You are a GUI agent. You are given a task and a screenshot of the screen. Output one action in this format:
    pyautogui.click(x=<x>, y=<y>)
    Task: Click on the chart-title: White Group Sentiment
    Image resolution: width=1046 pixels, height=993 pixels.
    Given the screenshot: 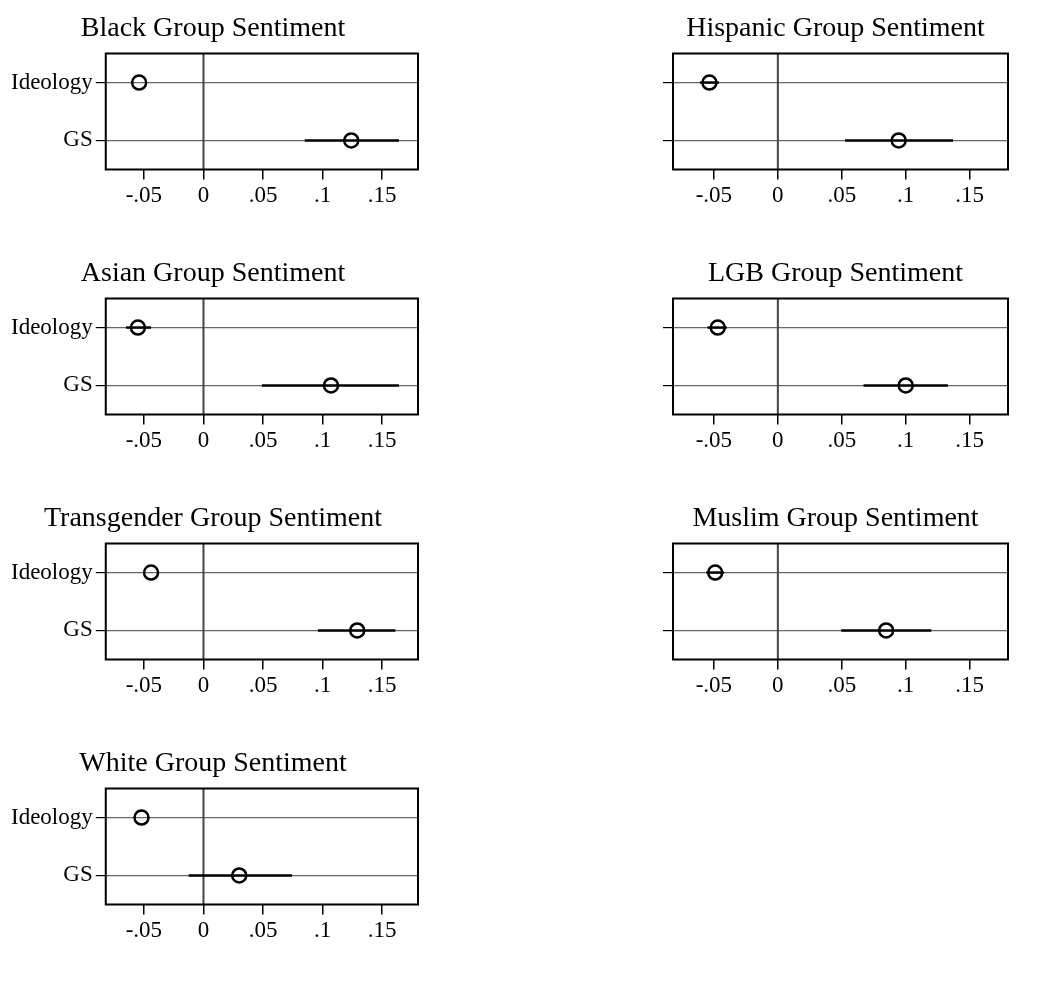 What is the action you would take?
    pyautogui.click(x=213, y=762)
    